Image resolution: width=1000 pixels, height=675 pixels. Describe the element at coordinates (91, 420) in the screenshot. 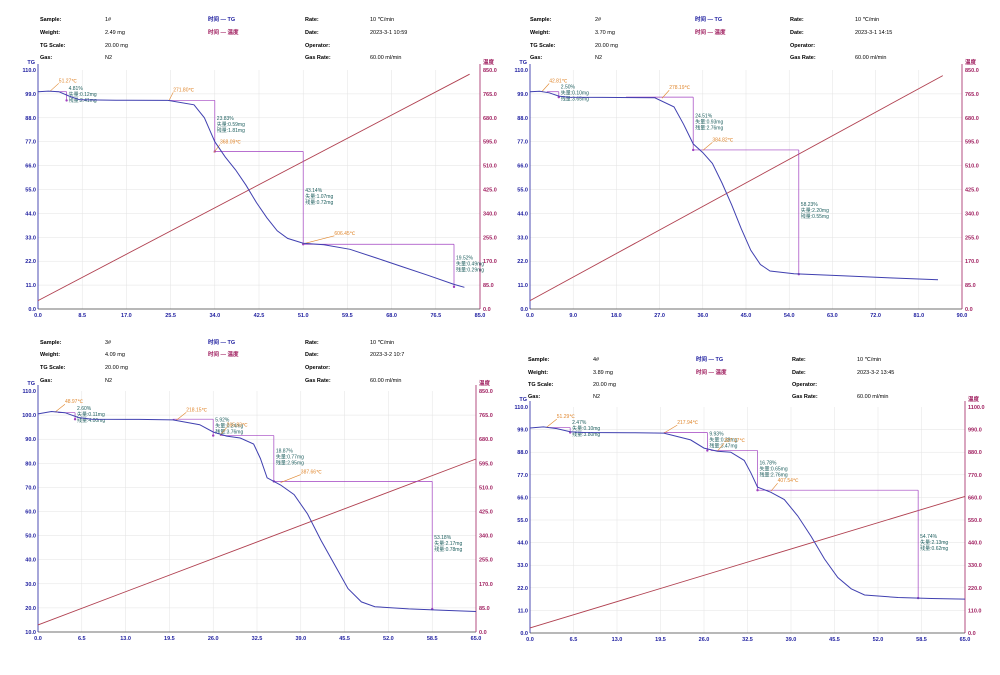

I see `step-residue-label: 残量:4.00mg` at that location.